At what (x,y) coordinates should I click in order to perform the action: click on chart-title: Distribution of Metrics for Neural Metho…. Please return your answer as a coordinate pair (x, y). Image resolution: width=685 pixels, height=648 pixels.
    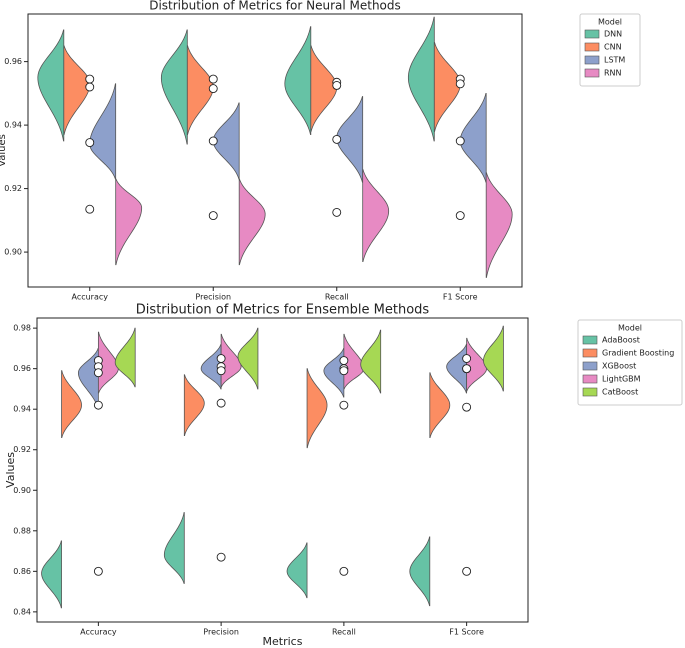
    Looking at the image, I should click on (275, 6).